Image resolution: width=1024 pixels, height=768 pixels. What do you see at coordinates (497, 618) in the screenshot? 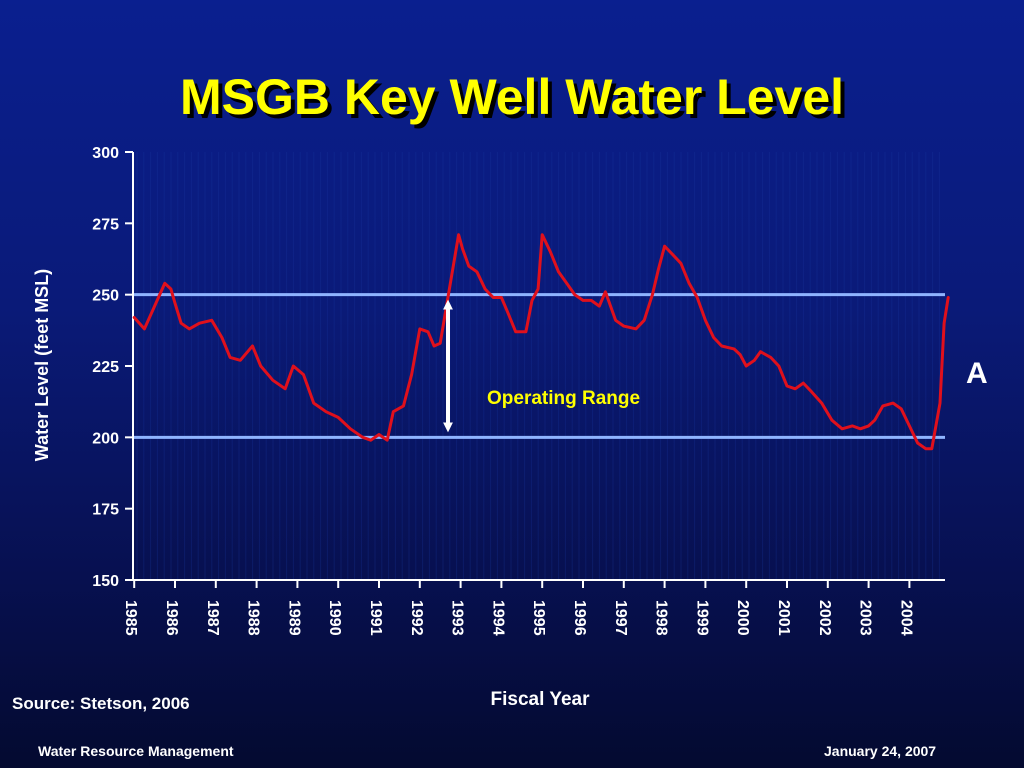
I see `x-tick-label: 1994` at bounding box center [497, 618].